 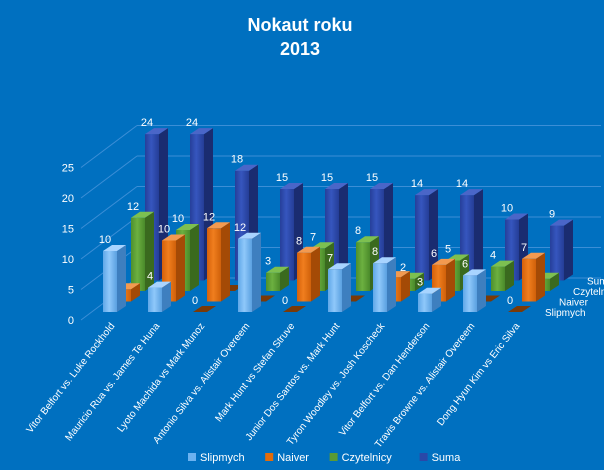 What do you see at coordinates (68, 260) in the screenshot?
I see `y-tick-label: 10` at bounding box center [68, 260].